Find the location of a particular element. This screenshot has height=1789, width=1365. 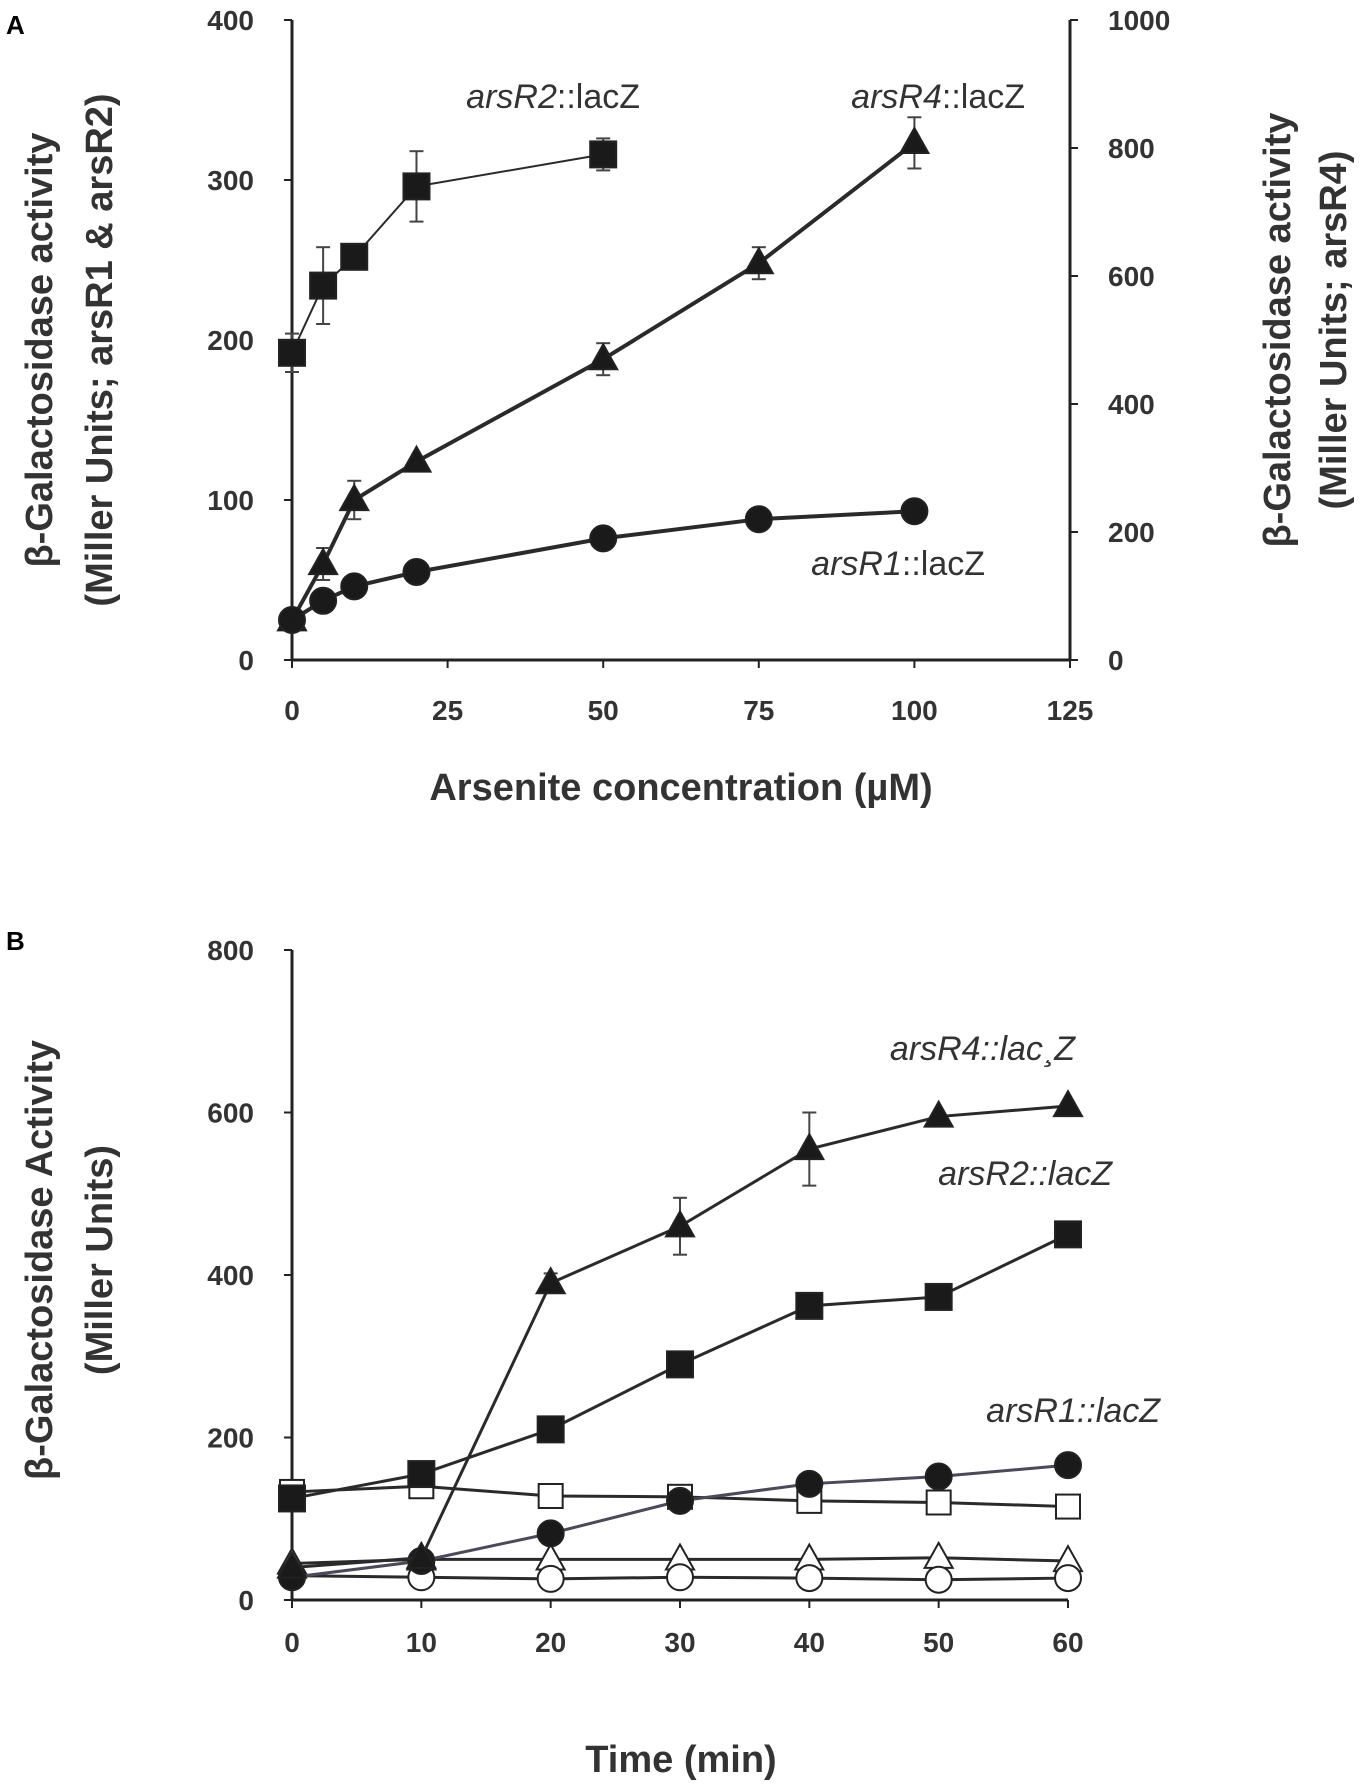

x-tick-label: 125 is located at coordinates (1070, 710).